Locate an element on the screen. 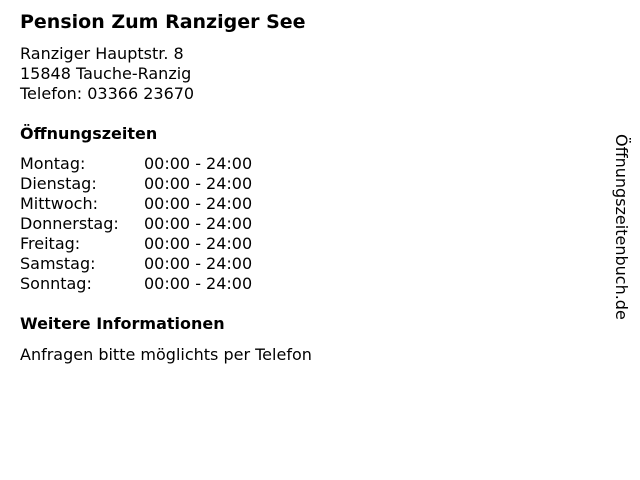 The image size is (640, 480). hours-row: Sonntag: 00:00 - 24:00 is located at coordinates (136, 284).